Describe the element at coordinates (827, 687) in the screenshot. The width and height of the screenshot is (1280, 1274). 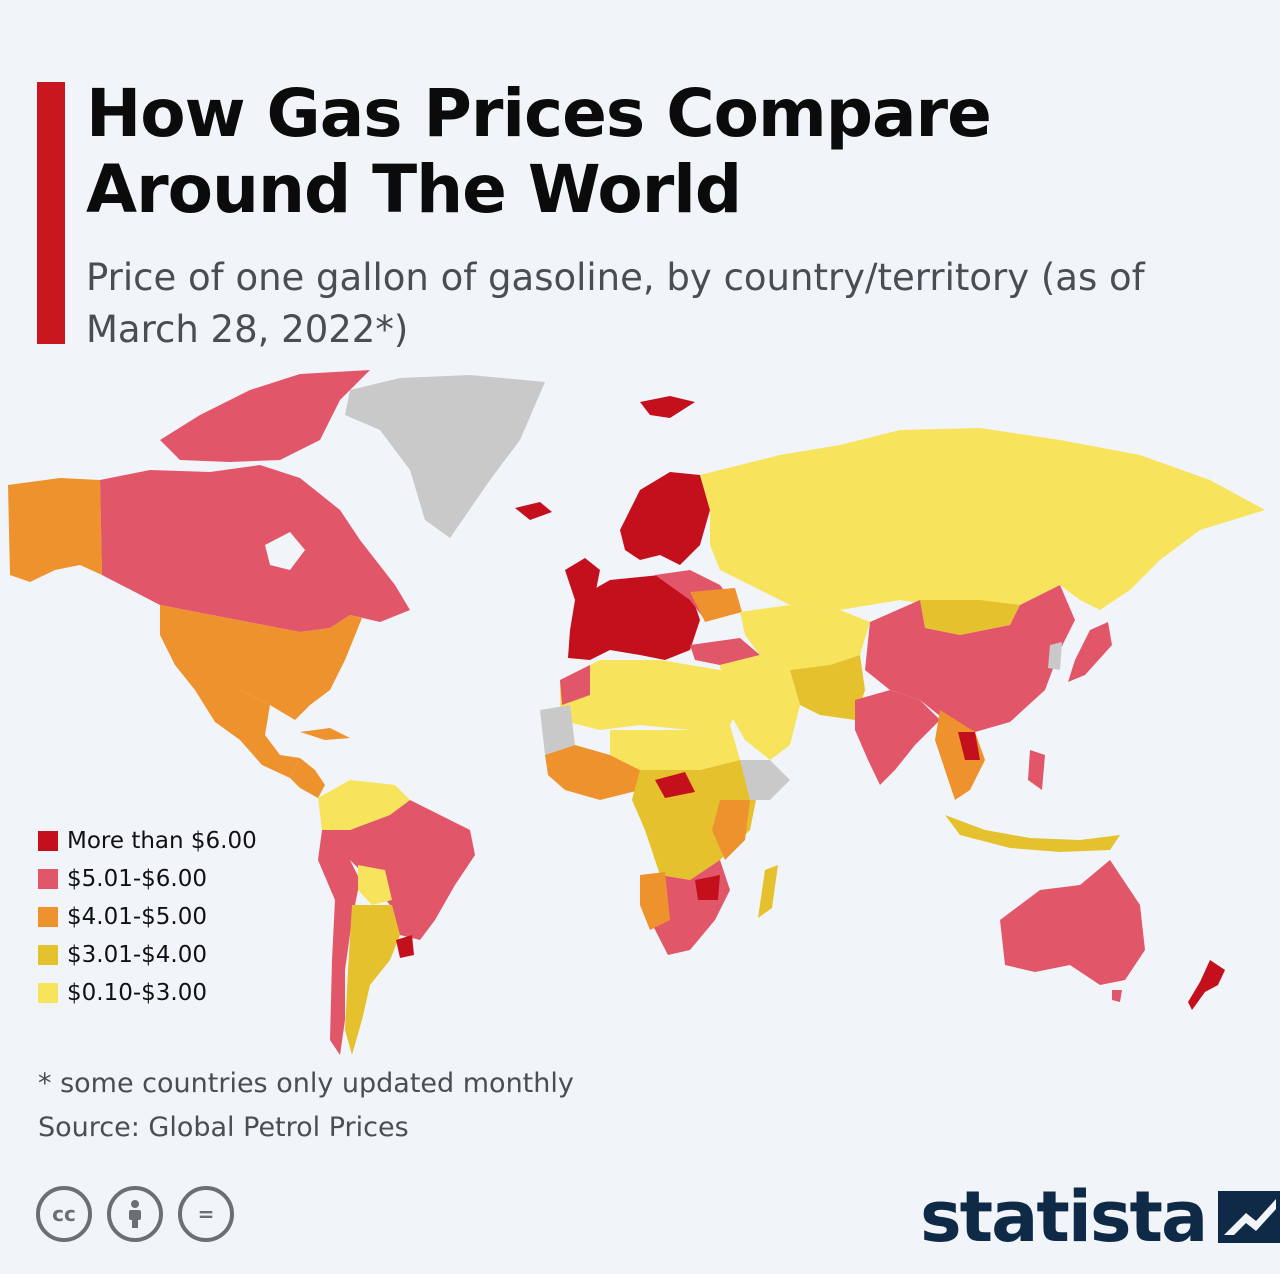
I see `region-iran-pakistan` at that location.